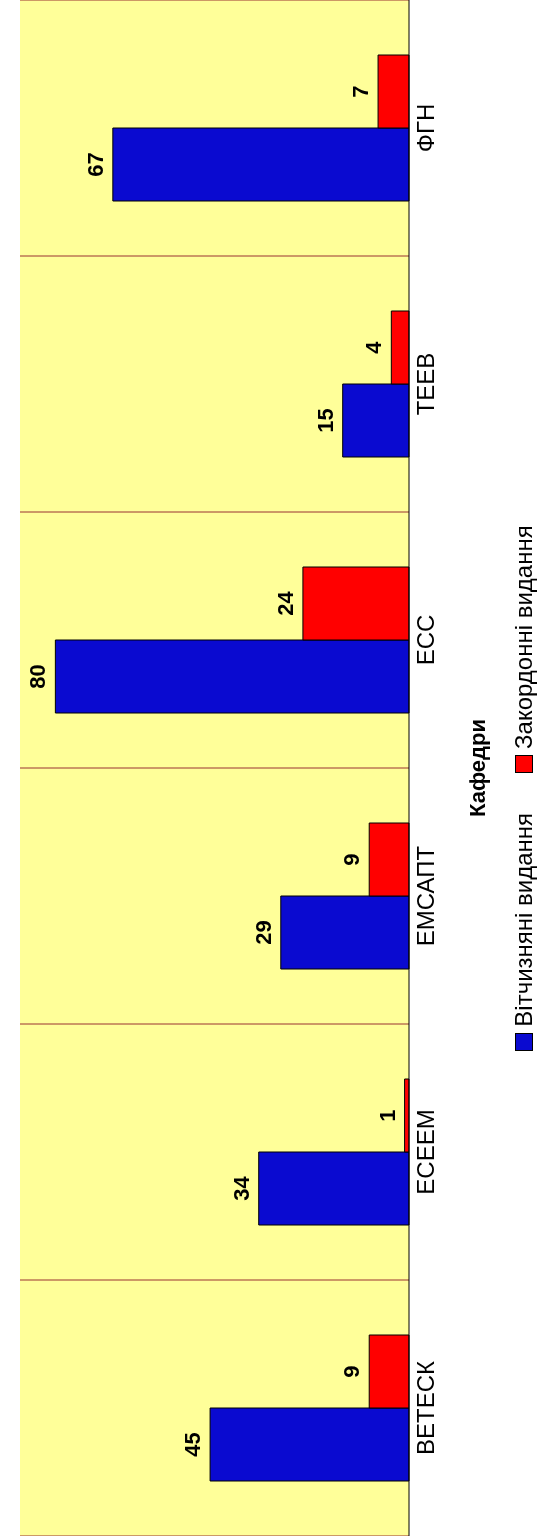  Describe the element at coordinates (426, 896) in the screenshot. I see `y-tick-label: ЕМСАПТ` at that location.